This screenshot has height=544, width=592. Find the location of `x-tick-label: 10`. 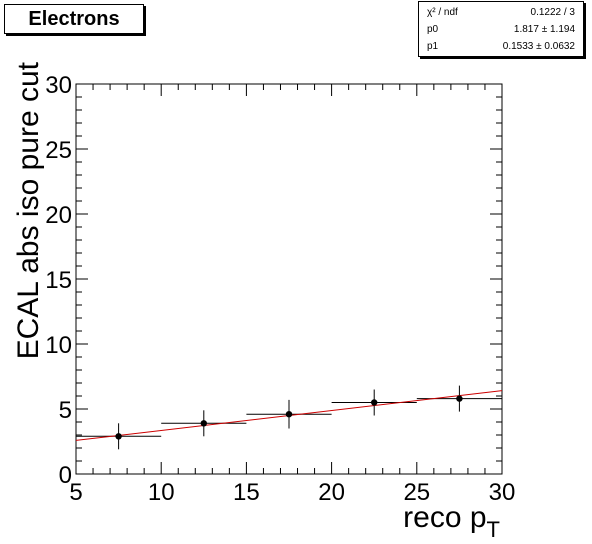

x-tick-label: 10 is located at coordinates (161, 492).